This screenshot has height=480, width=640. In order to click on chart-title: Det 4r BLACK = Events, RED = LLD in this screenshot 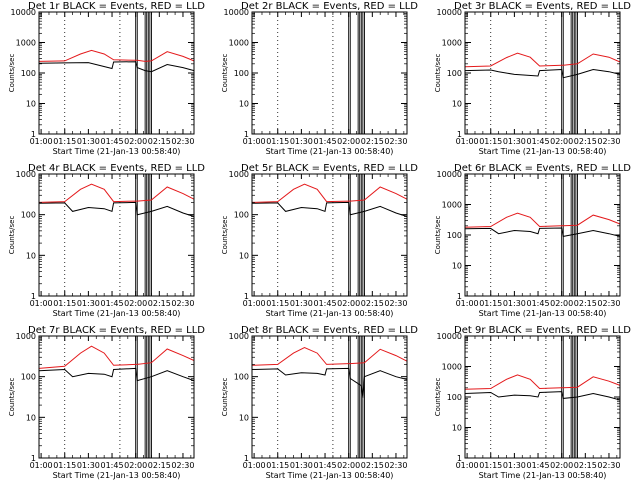, I will do `click(116, 168)`.